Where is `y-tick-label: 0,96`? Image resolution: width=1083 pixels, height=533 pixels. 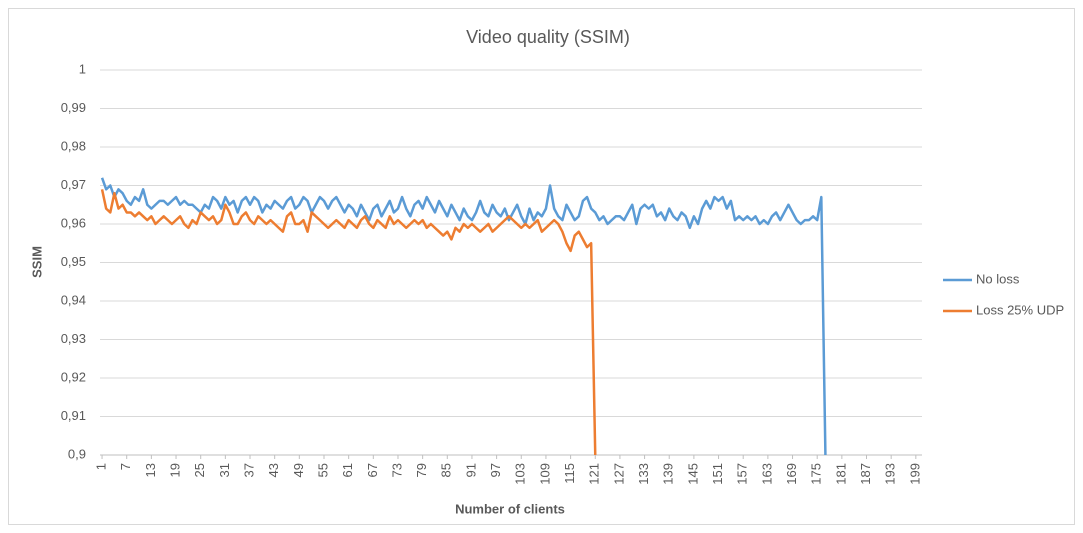 y-tick-label: 0,96 is located at coordinates (73, 222).